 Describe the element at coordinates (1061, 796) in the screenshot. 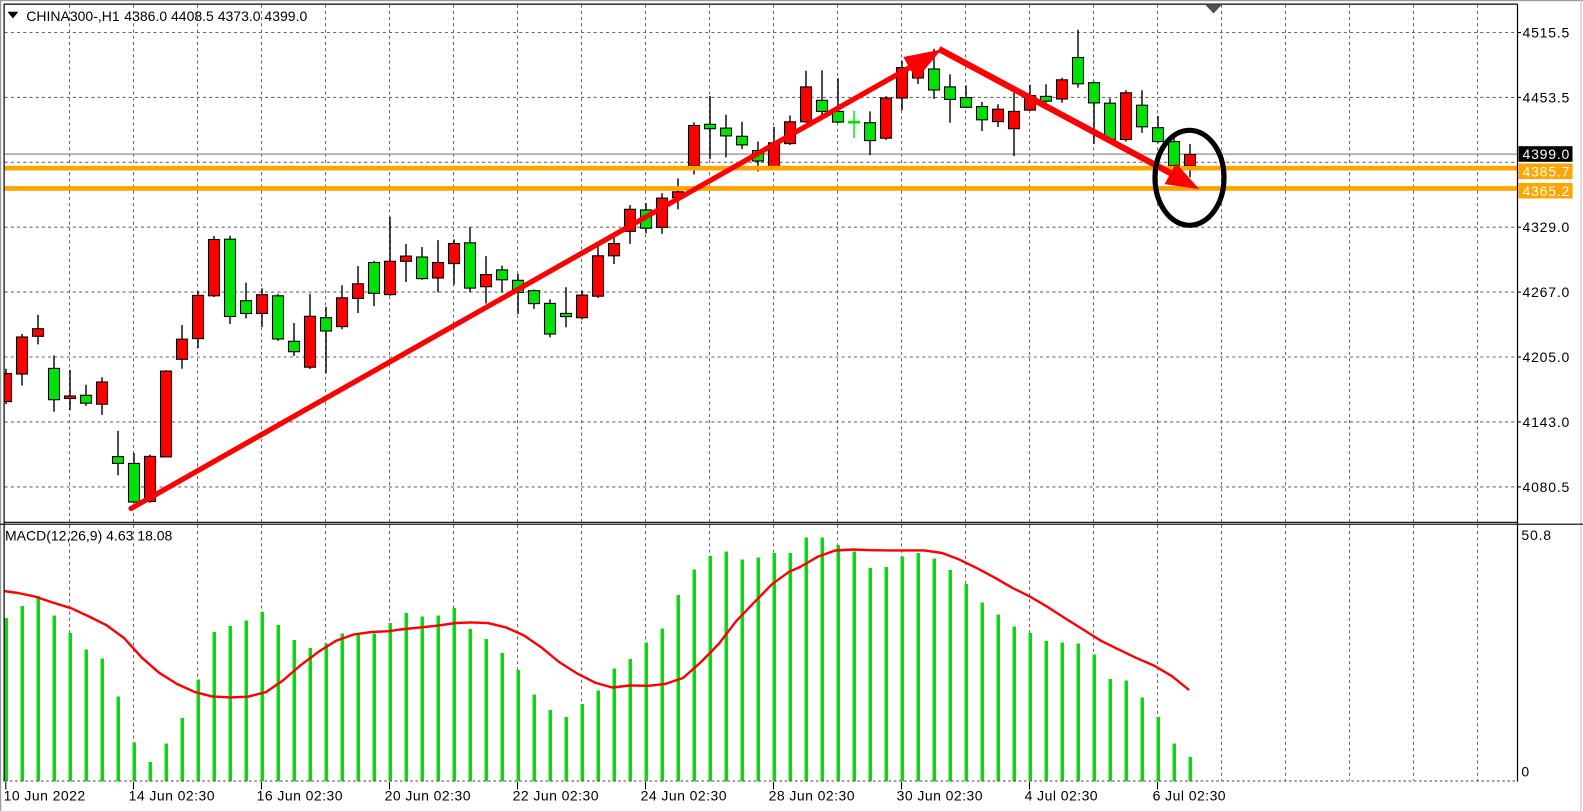

I see `svg-text: 4 Jul 02:30` at that location.